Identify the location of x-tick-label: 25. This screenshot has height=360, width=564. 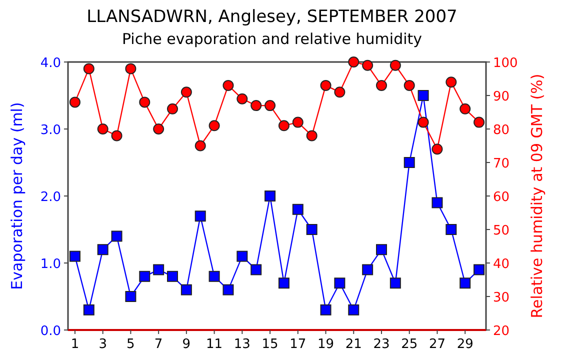
(409, 344).